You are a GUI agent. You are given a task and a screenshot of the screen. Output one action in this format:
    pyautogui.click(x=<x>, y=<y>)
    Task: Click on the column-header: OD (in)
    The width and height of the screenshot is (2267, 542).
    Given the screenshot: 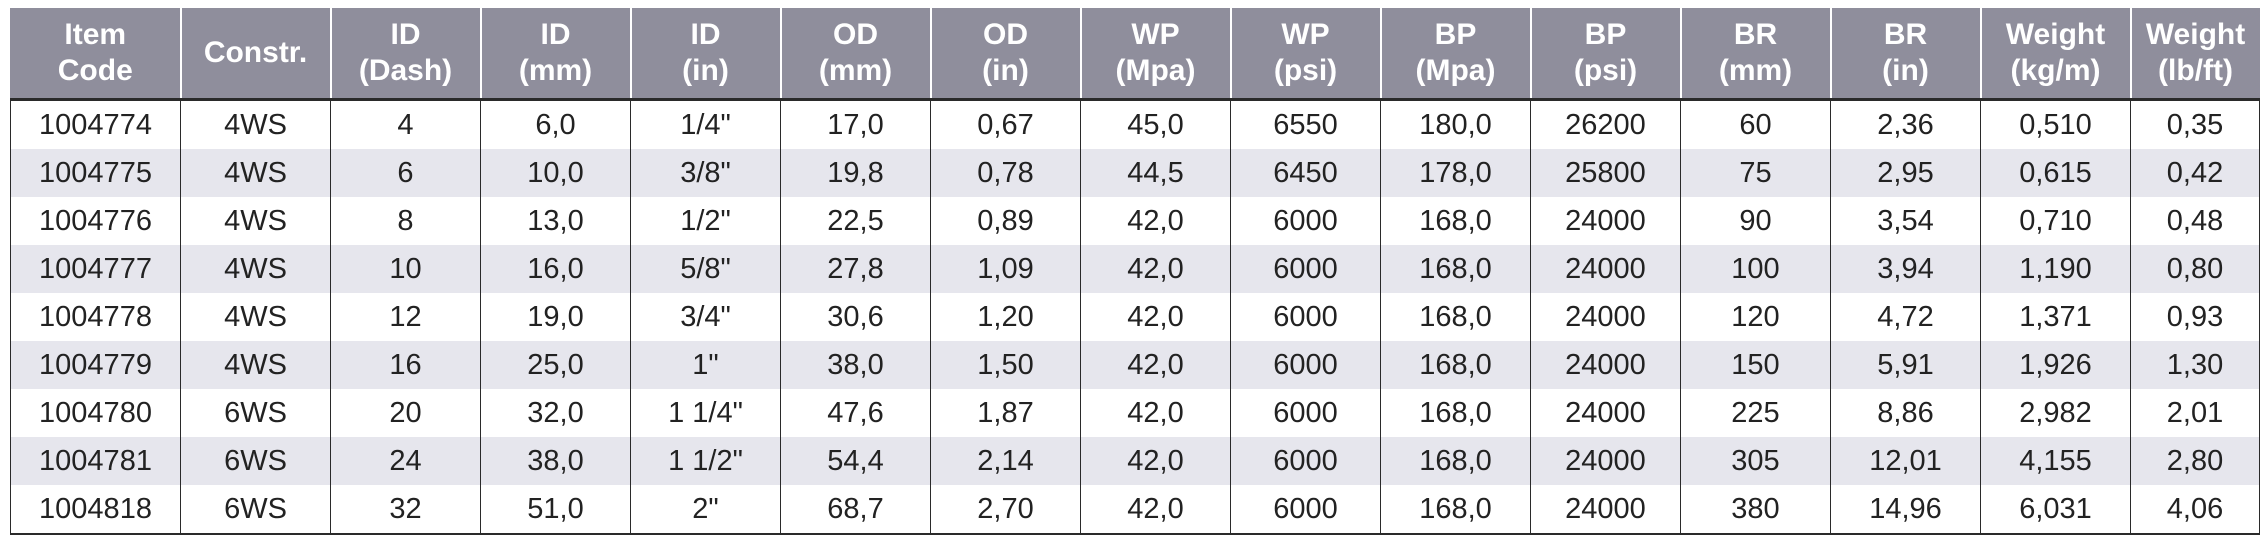 What is the action you would take?
    pyautogui.click(x=1005, y=54)
    